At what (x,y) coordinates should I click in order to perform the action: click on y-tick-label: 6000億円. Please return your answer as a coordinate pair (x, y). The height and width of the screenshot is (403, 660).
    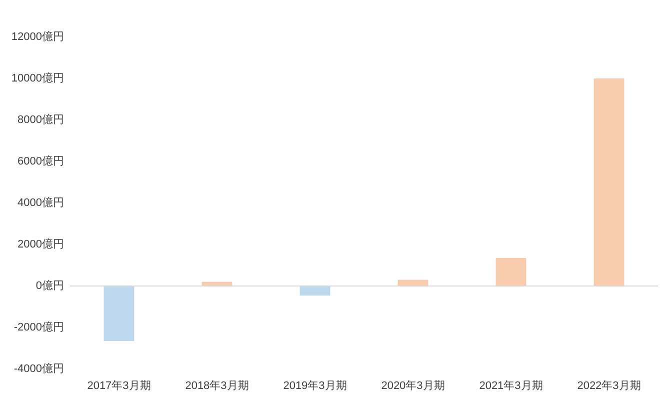
    Looking at the image, I should click on (41, 161).